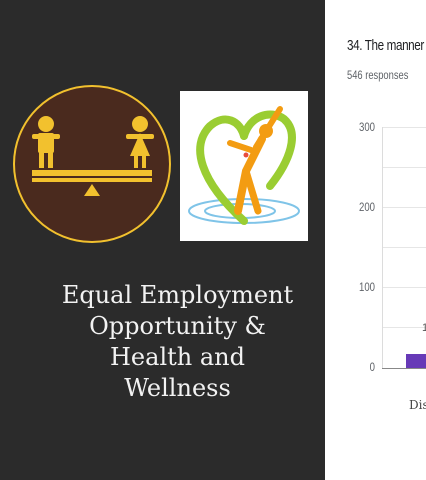  What do you see at coordinates (177, 357) in the screenshot?
I see `title-line: Health and` at bounding box center [177, 357].